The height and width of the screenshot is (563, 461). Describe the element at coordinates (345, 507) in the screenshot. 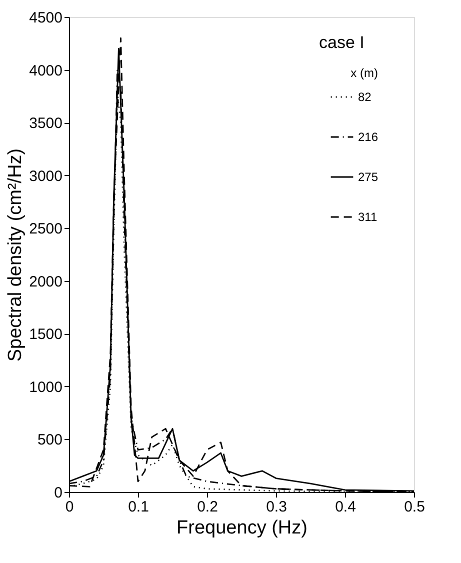

I see `x-tick-label: 0.4` at that location.